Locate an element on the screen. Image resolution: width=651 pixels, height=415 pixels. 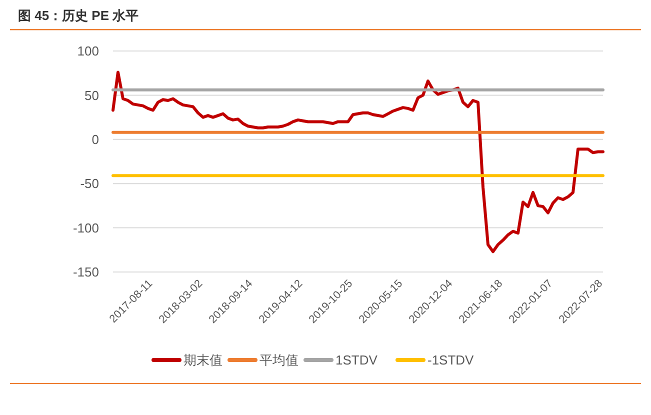
legend-label: 1STDV is located at coordinates (357, 360).